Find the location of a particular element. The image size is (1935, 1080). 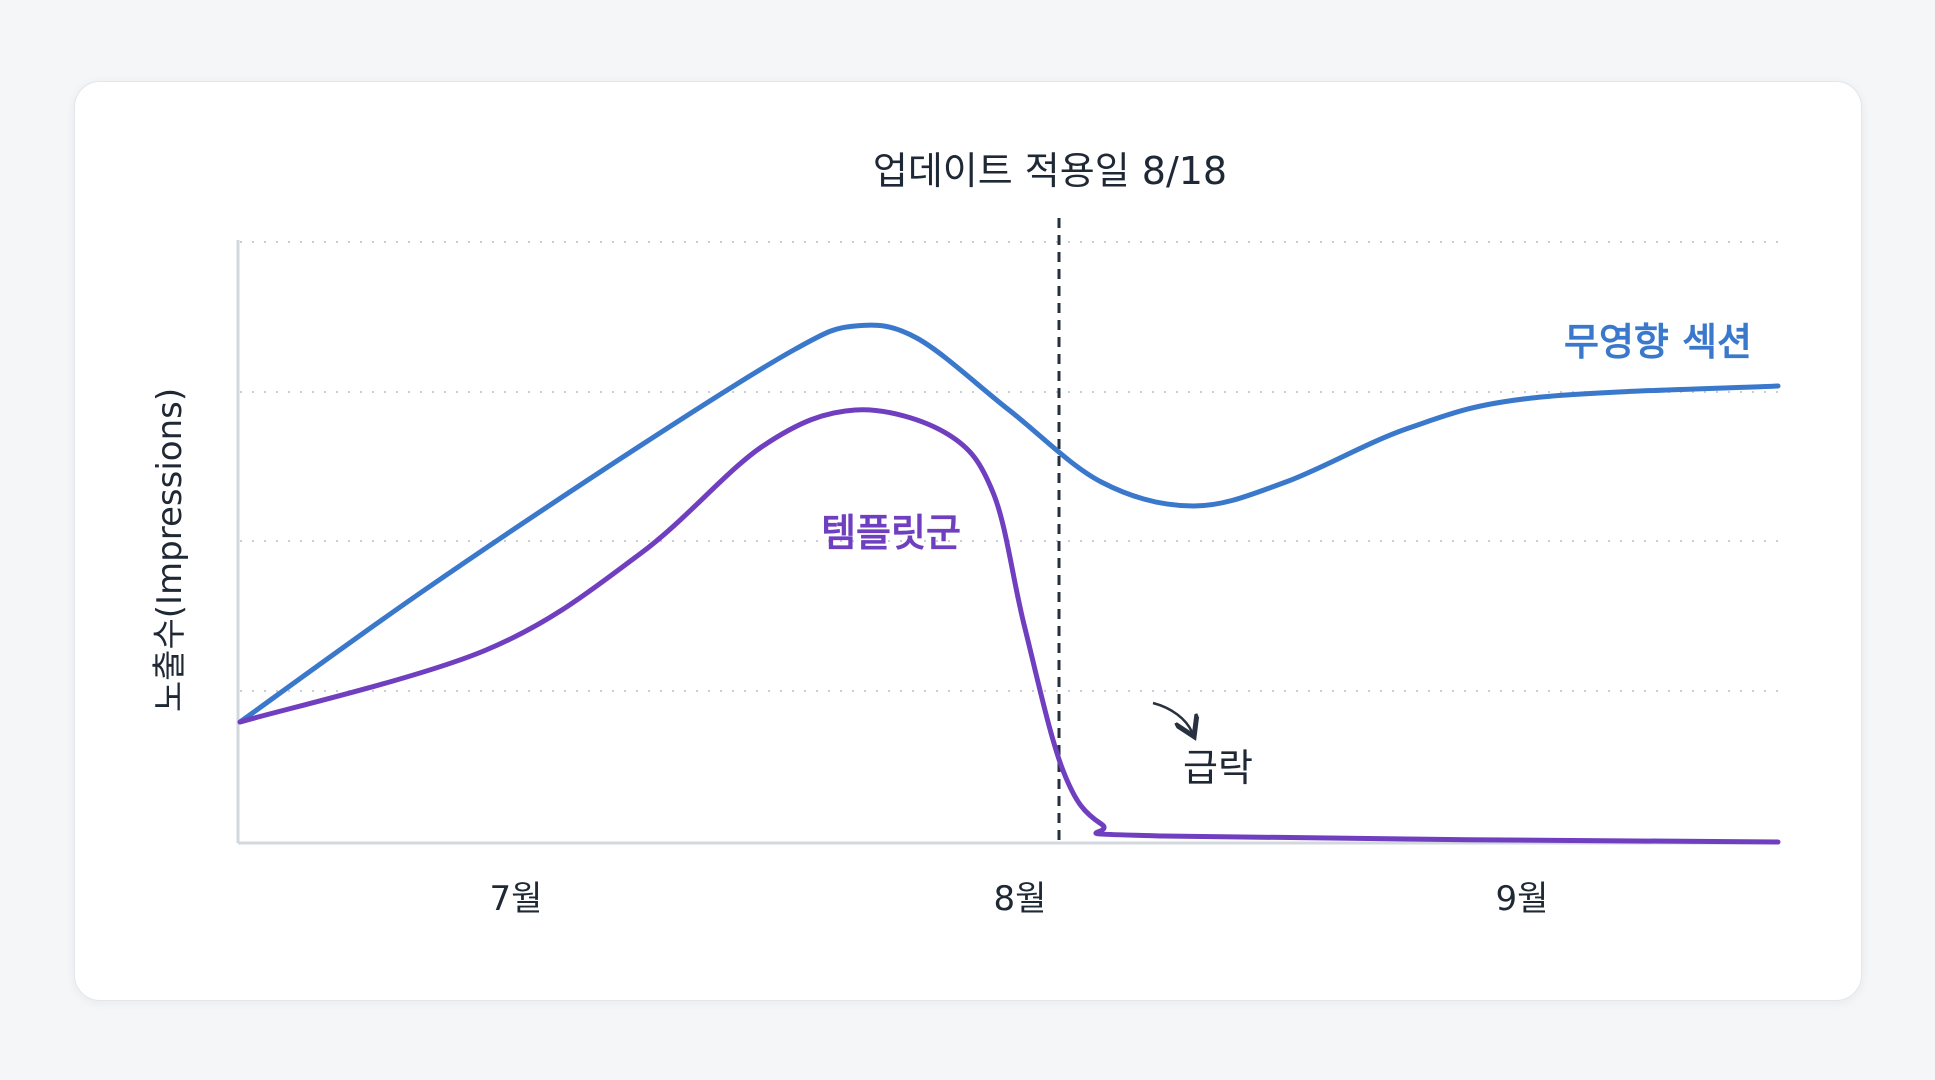

x-tick-label: 7월 is located at coordinates (516, 899).